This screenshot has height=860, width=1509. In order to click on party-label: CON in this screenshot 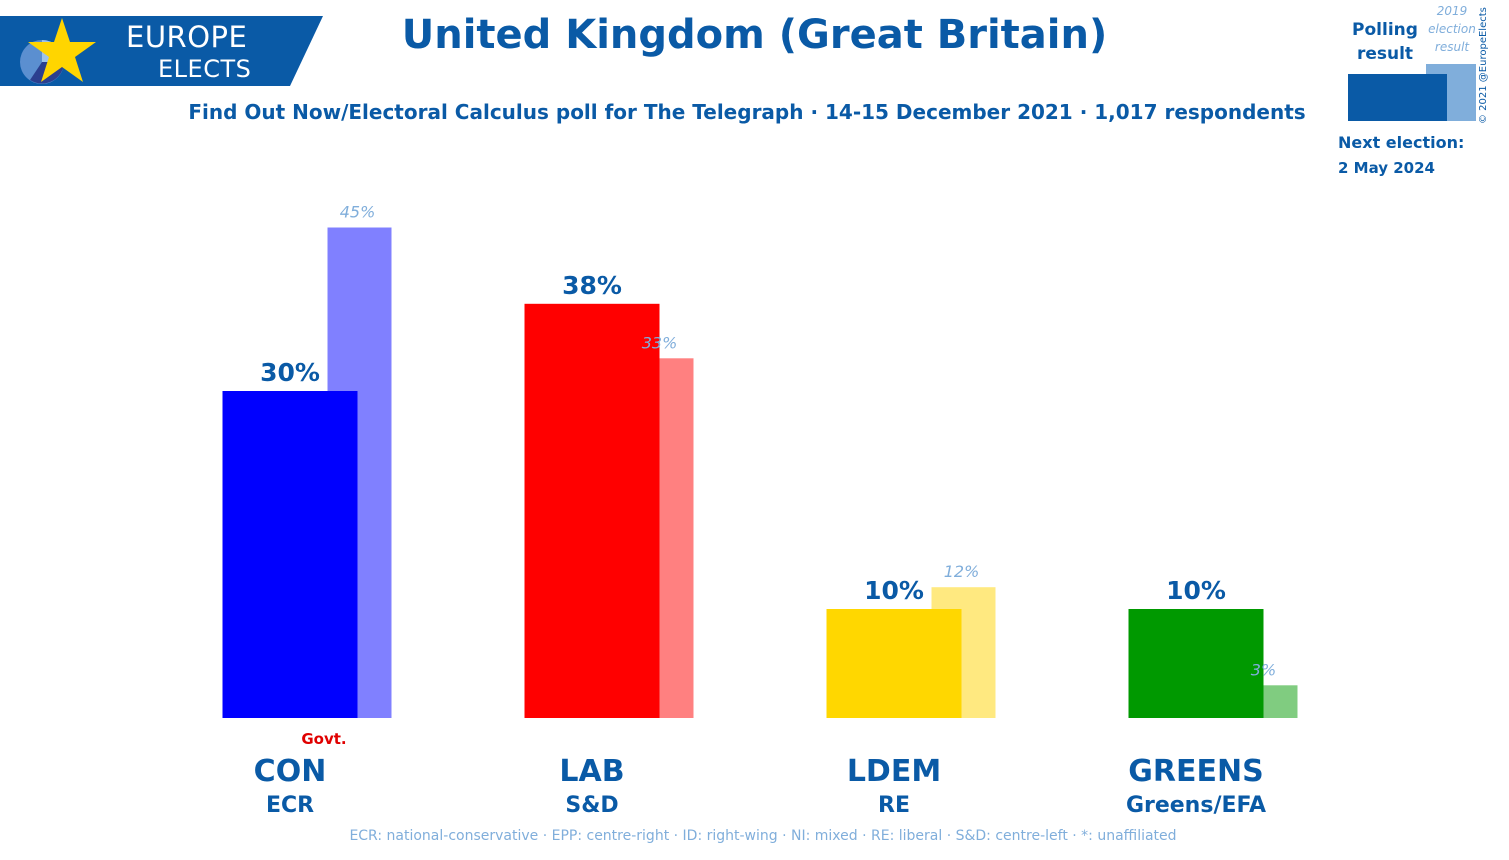, I will do `click(290, 771)`.